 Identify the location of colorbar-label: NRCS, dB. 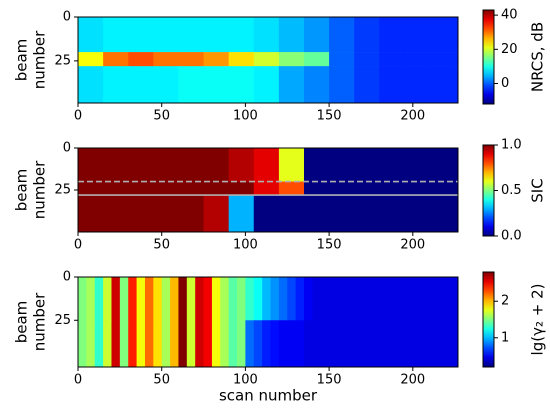
(538, 57).